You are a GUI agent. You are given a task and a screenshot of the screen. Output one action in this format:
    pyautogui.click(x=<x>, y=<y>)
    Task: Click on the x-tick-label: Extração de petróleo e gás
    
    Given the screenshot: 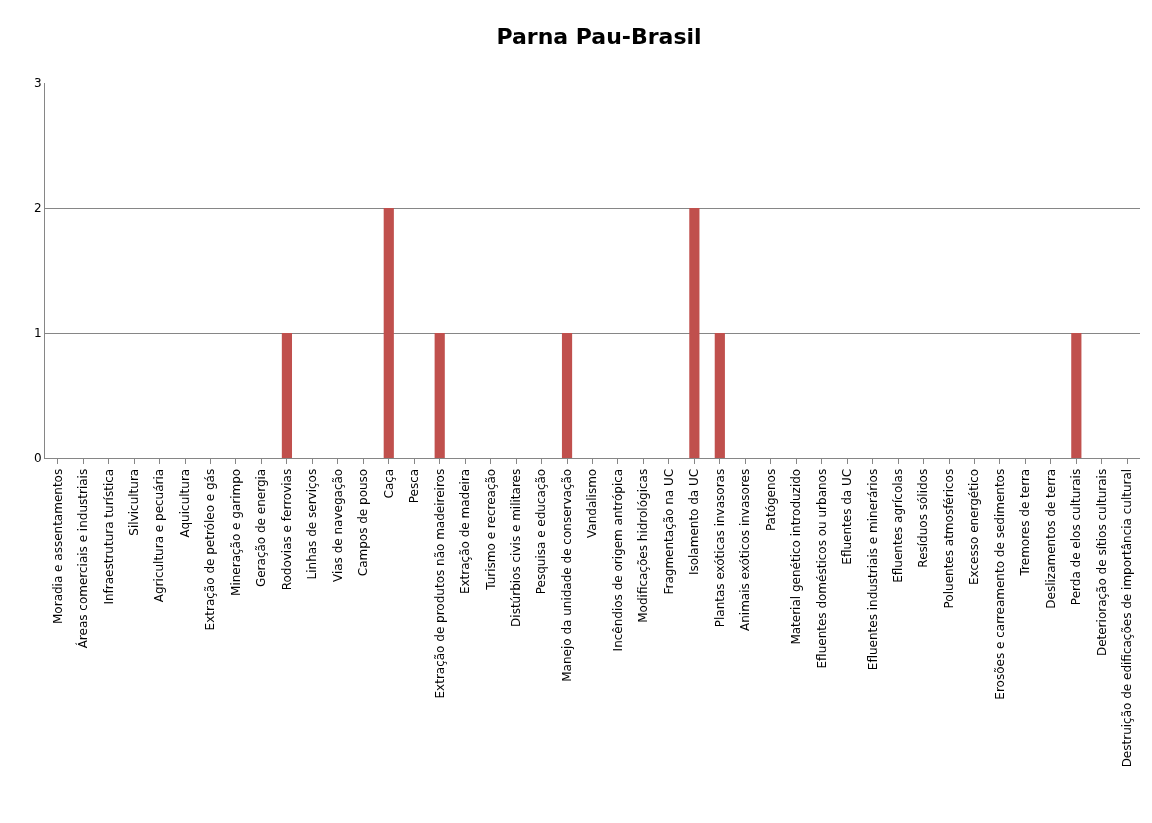 What is the action you would take?
    pyautogui.click(x=210, y=549)
    